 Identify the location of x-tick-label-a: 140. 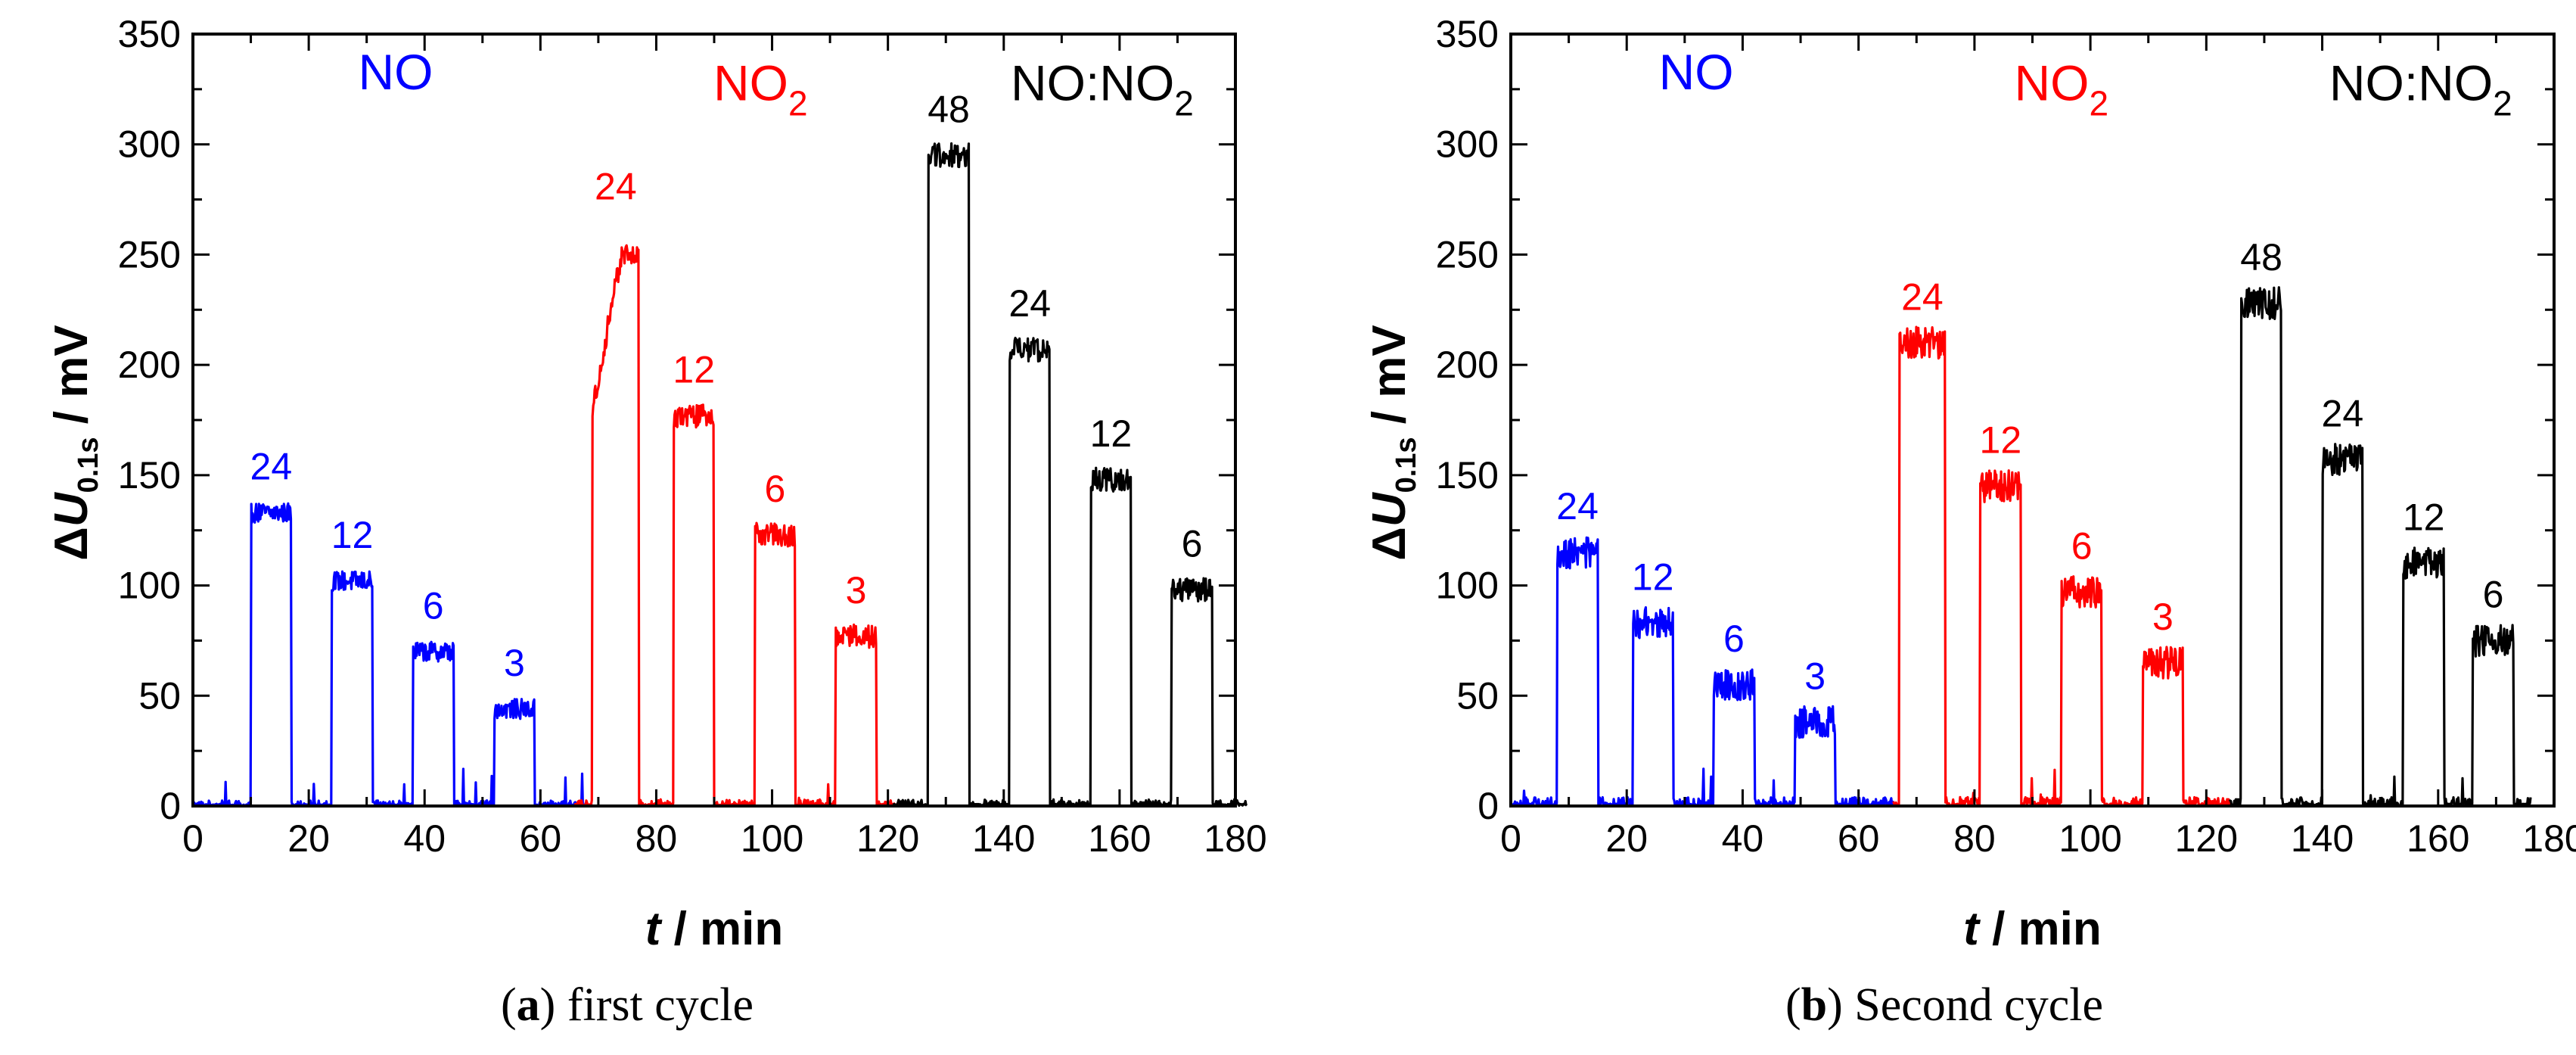
(1003, 839).